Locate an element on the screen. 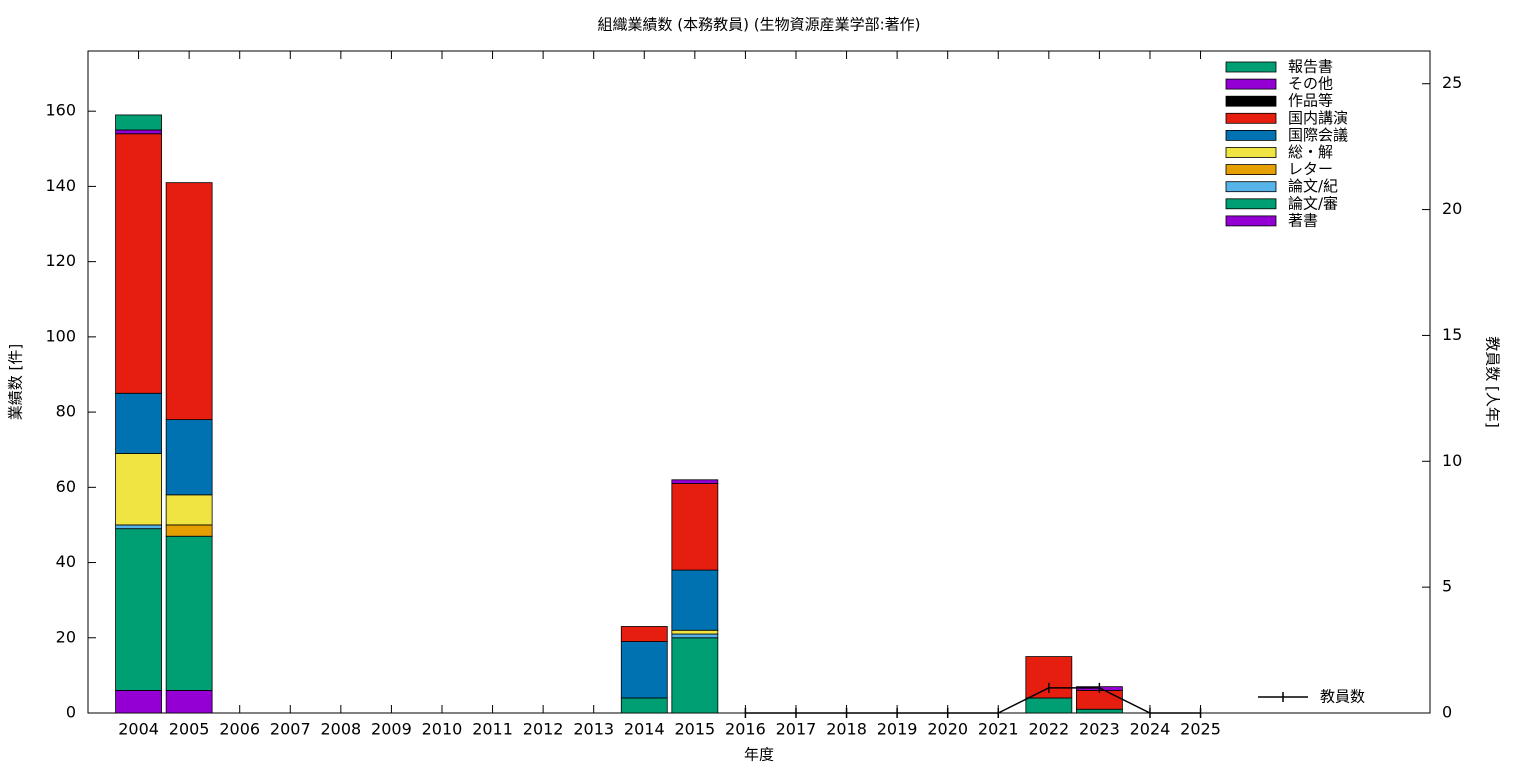  legend-label: 作品等 is located at coordinates (1310, 101).